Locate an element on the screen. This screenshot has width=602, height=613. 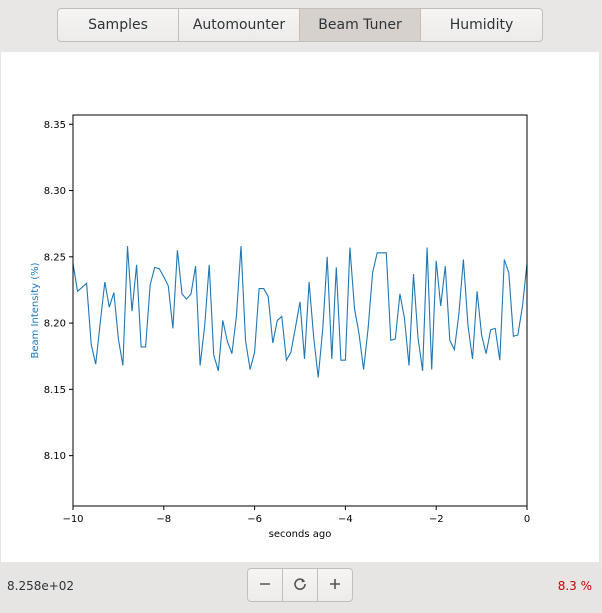
status-bar: 8.258e+02 8.3 % is located at coordinates (301, 587).